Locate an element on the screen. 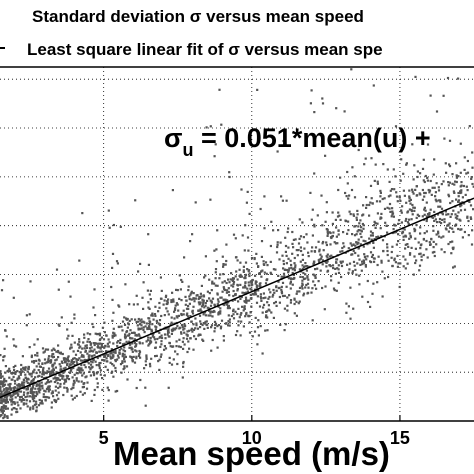  legend-entry-1: Standard deviation σ versus mean speed is located at coordinates (198, 16).